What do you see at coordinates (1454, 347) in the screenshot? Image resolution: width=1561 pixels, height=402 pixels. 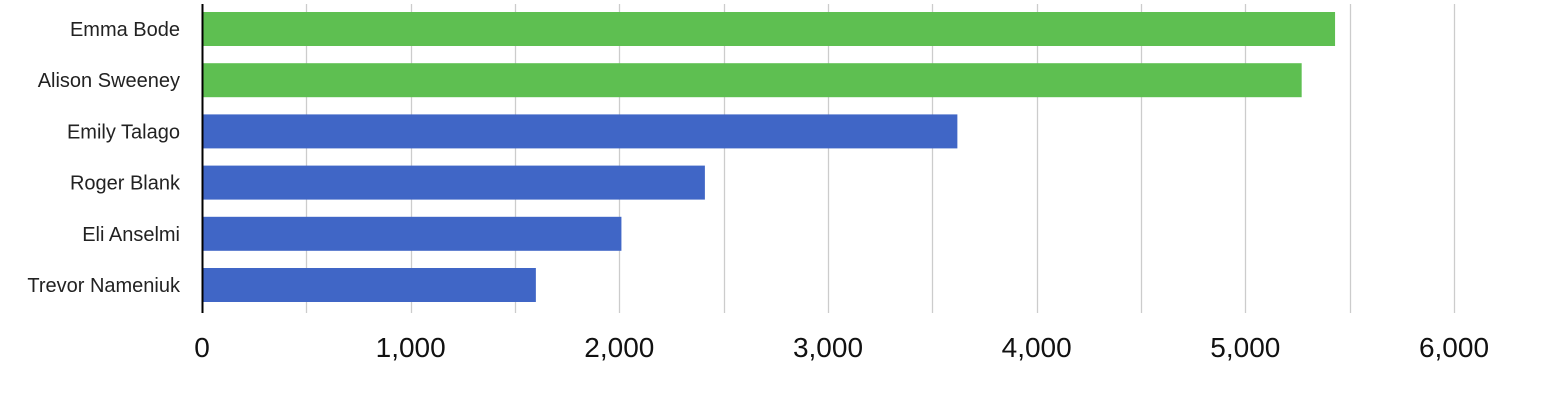 I see `x-tick-label: 6,000` at bounding box center [1454, 347].